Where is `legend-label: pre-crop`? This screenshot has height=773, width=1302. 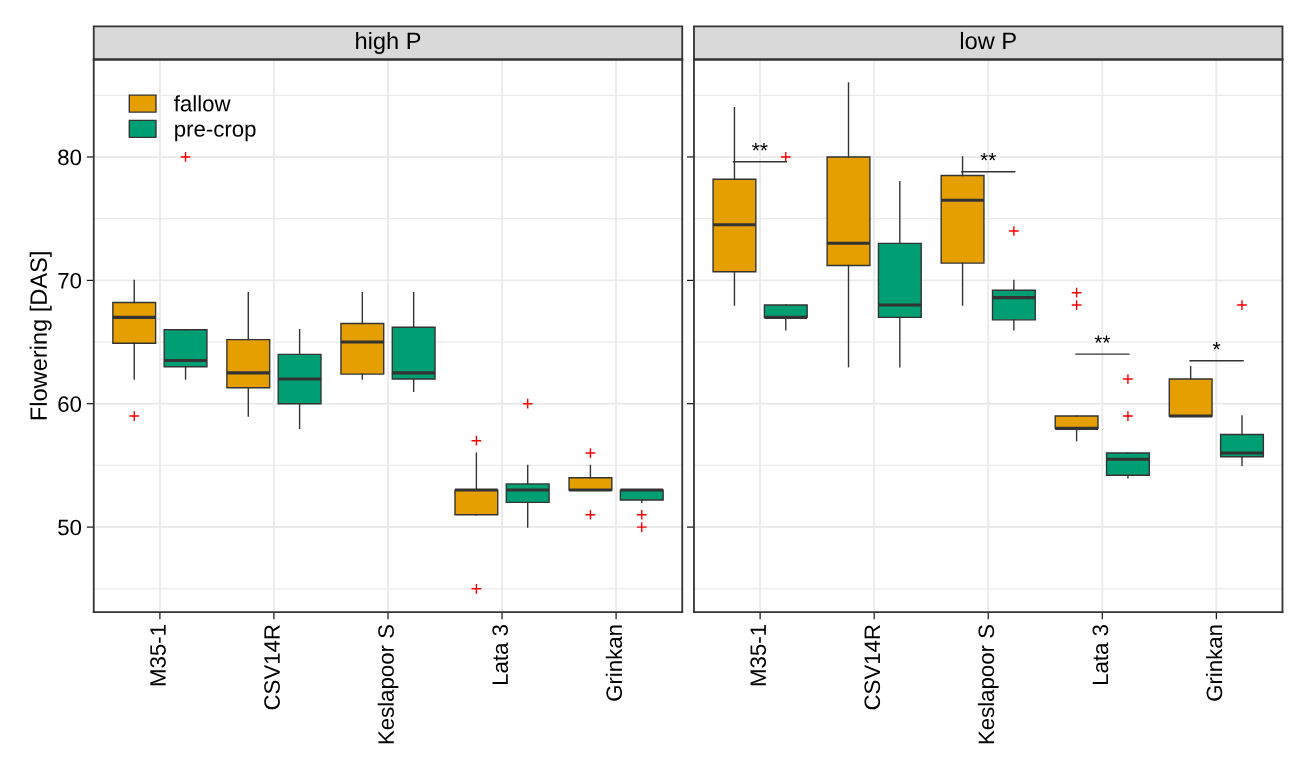 legend-label: pre-crop is located at coordinates (215, 133).